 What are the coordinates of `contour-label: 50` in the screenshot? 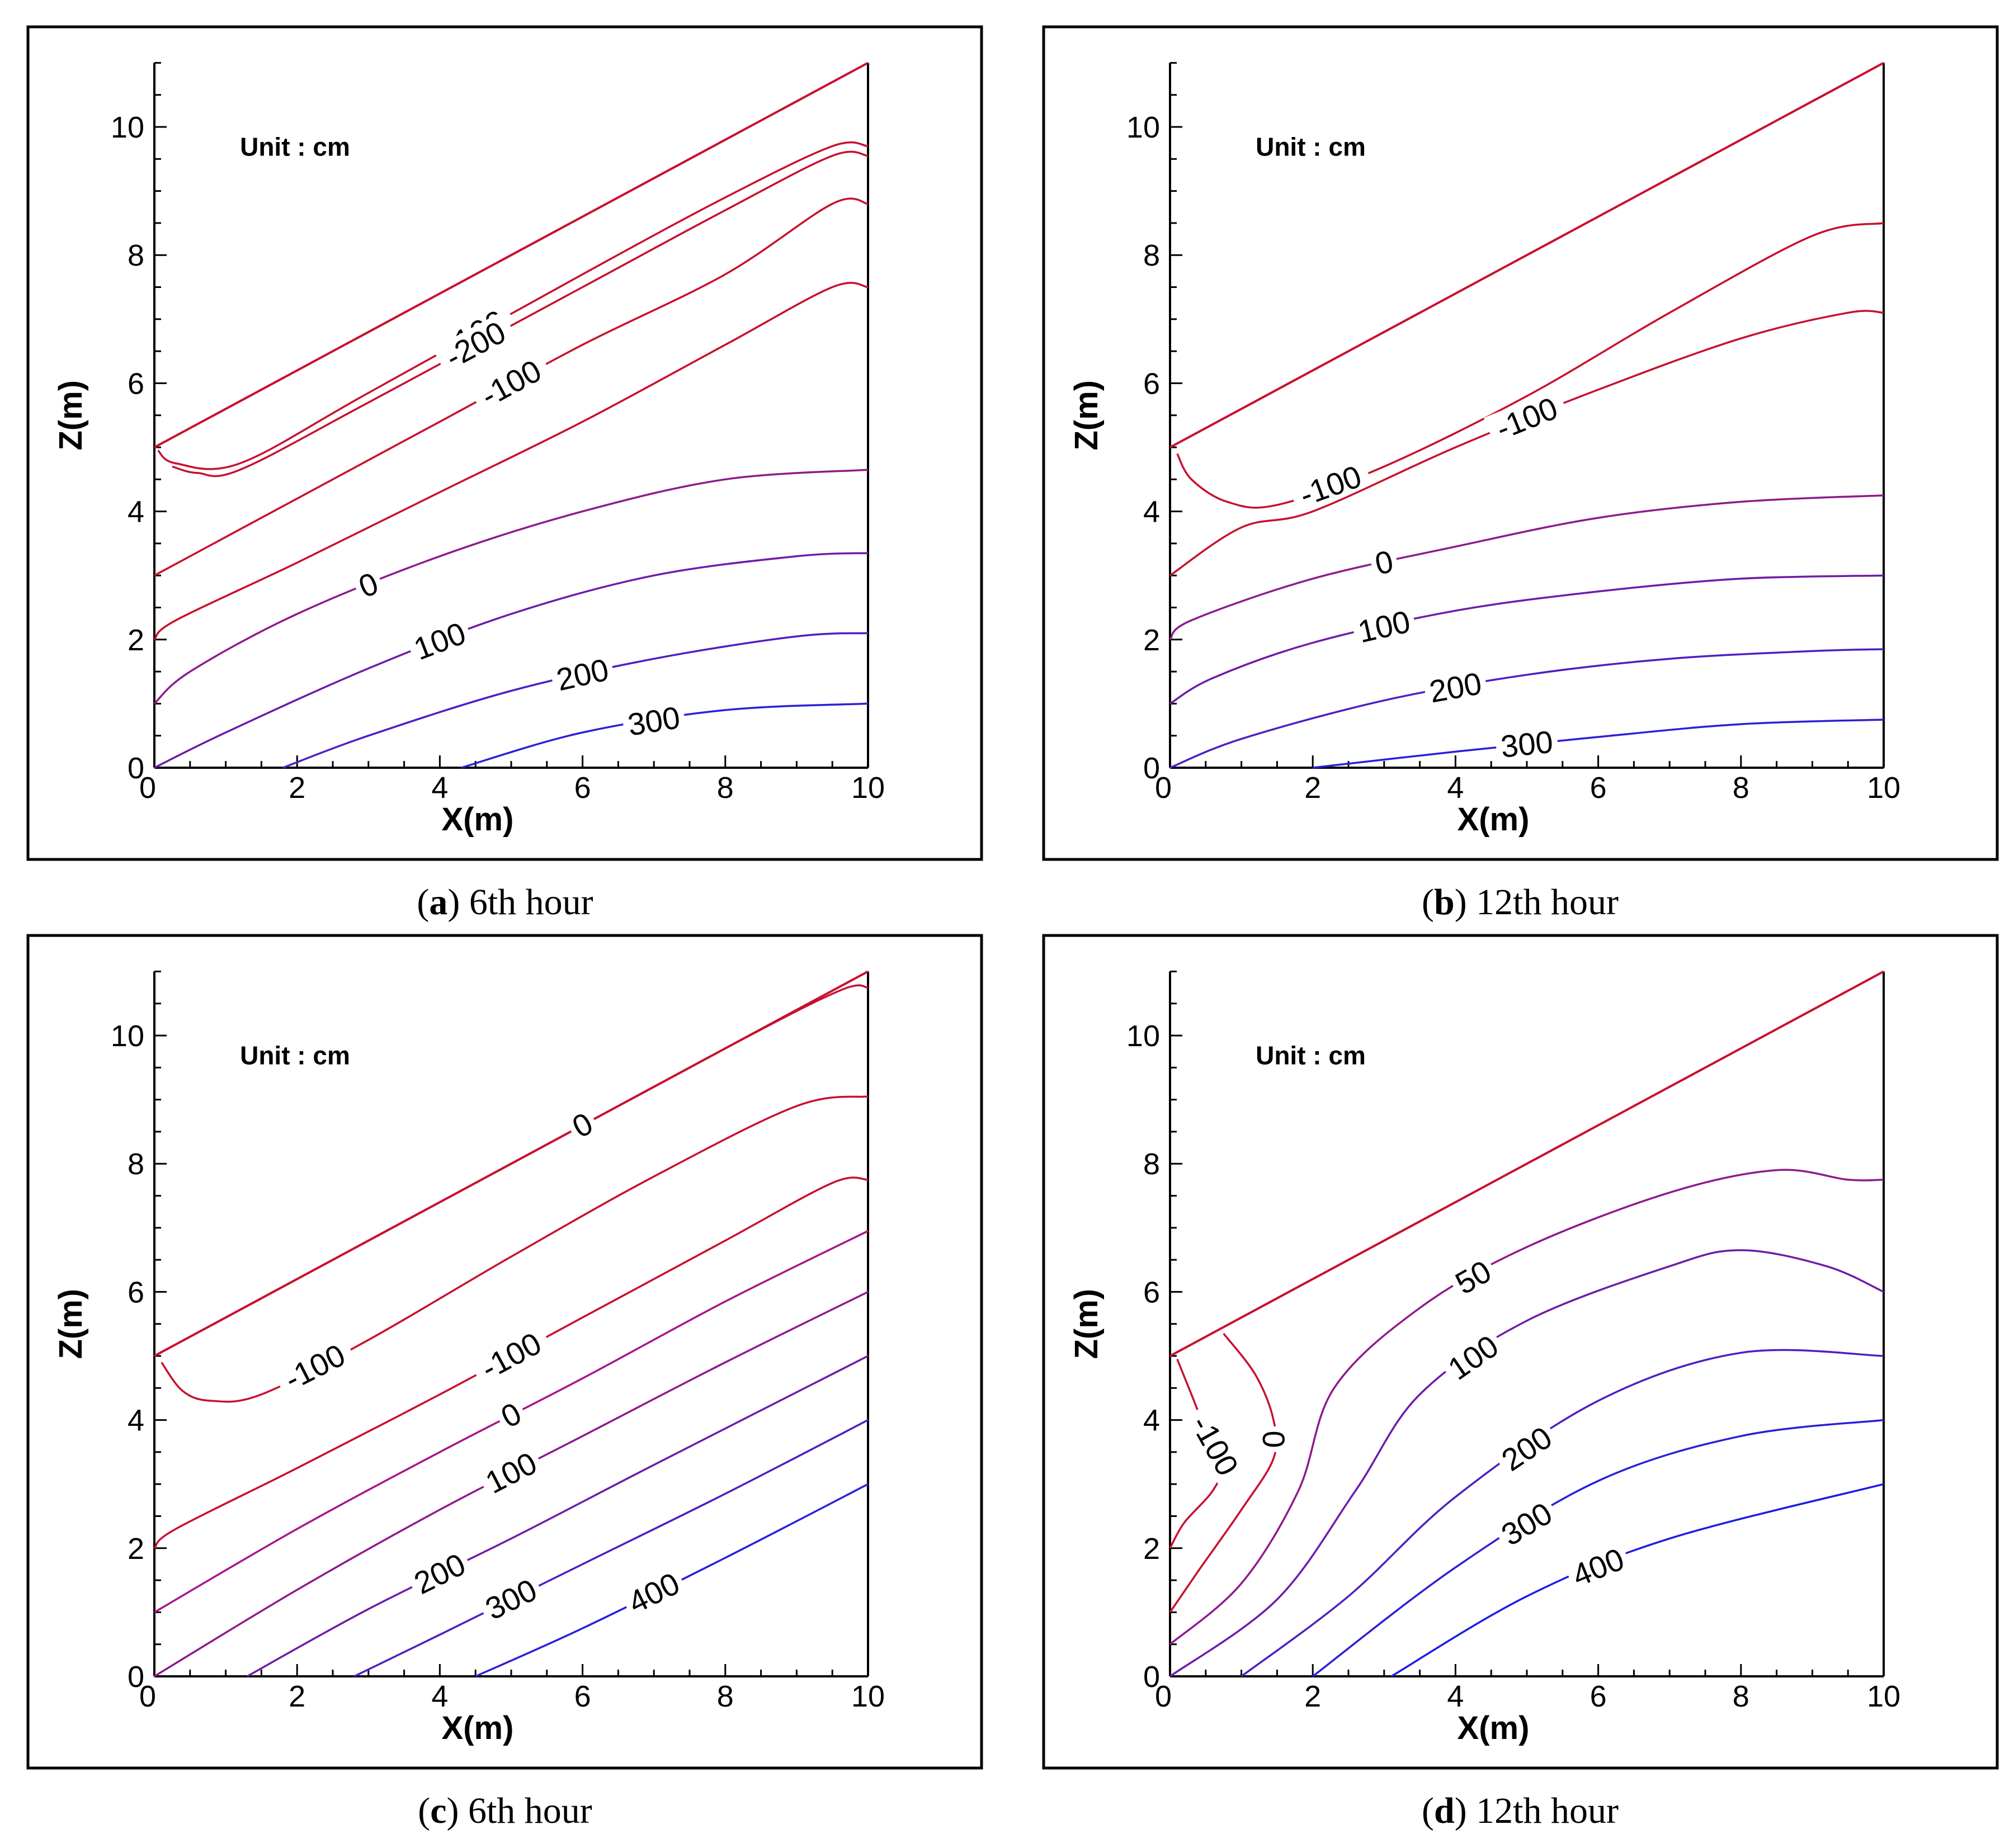 It's located at (1473, 1277).